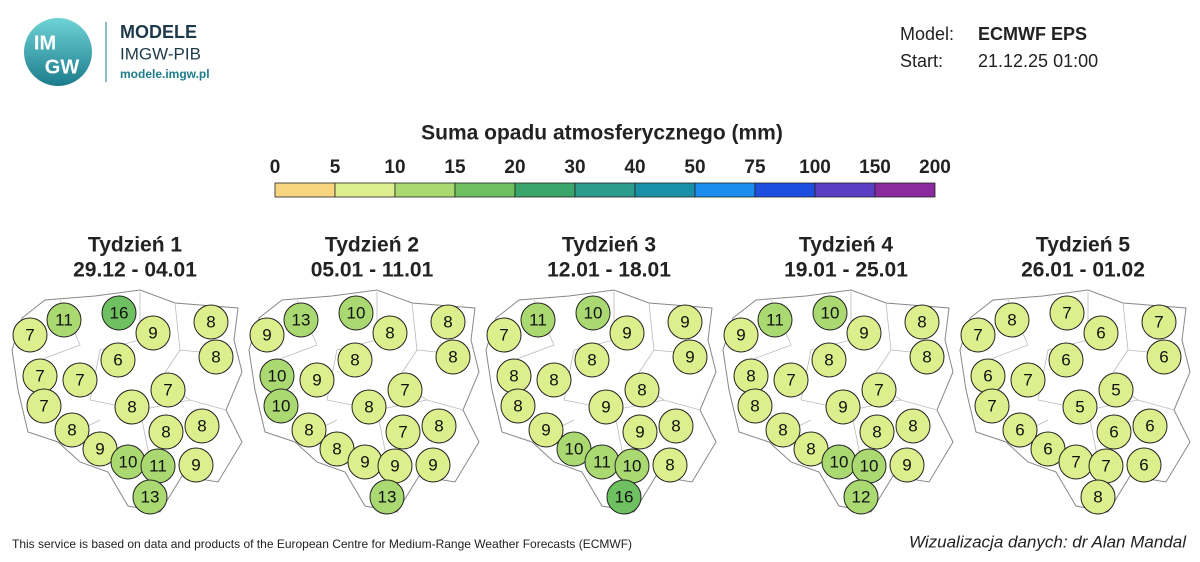 The height and width of the screenshot is (562, 1200). Describe the element at coordinates (1083, 270) in the screenshot. I see `map-dates: 26.01 - 01.02` at that location.